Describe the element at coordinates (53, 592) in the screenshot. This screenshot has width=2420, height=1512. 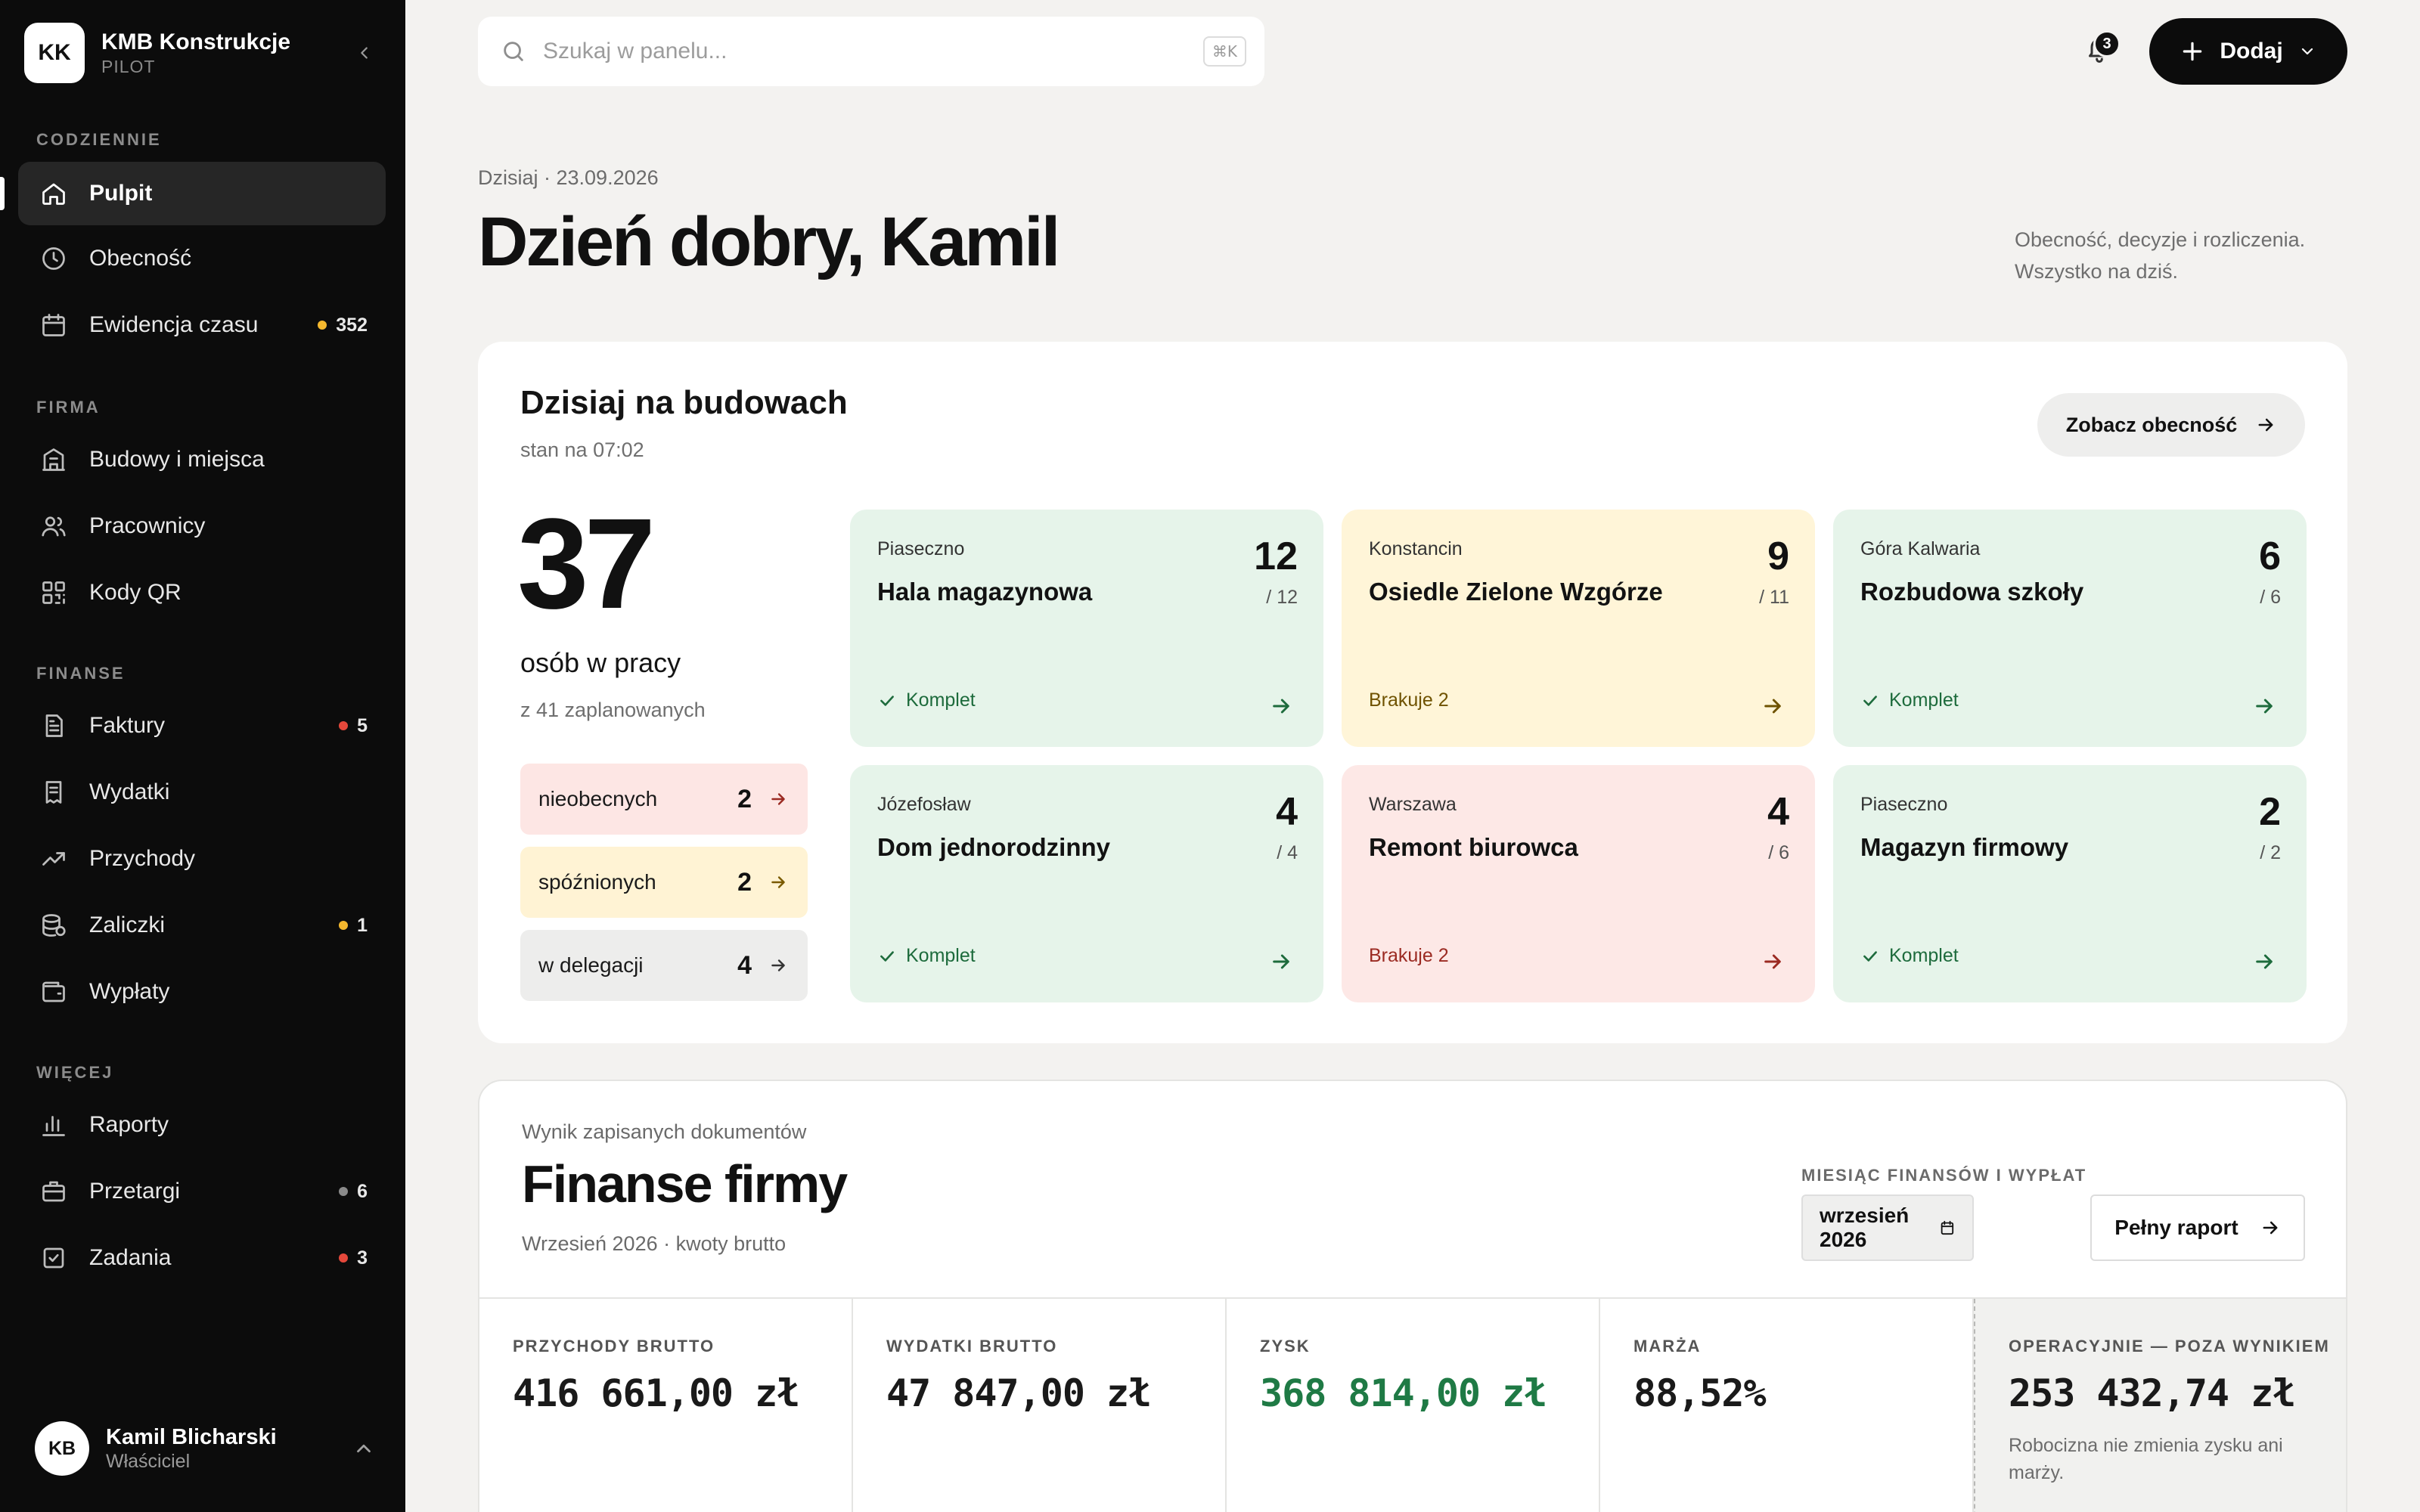
I see `qr-icon` at that location.